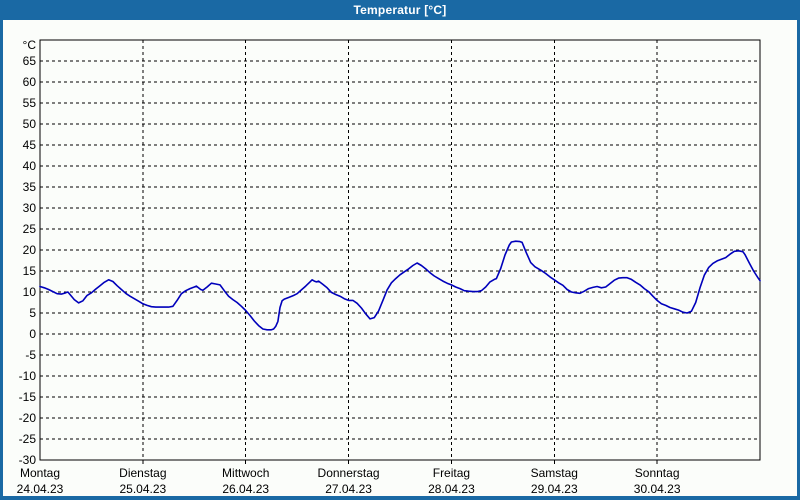  I want to click on date-label: 24.04.23, so click(40, 489).